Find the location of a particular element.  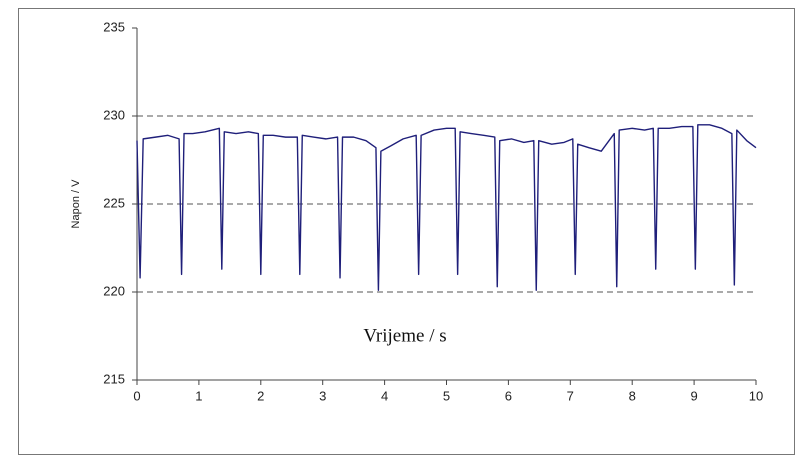

y-tick-label: 220 is located at coordinates (114, 290).